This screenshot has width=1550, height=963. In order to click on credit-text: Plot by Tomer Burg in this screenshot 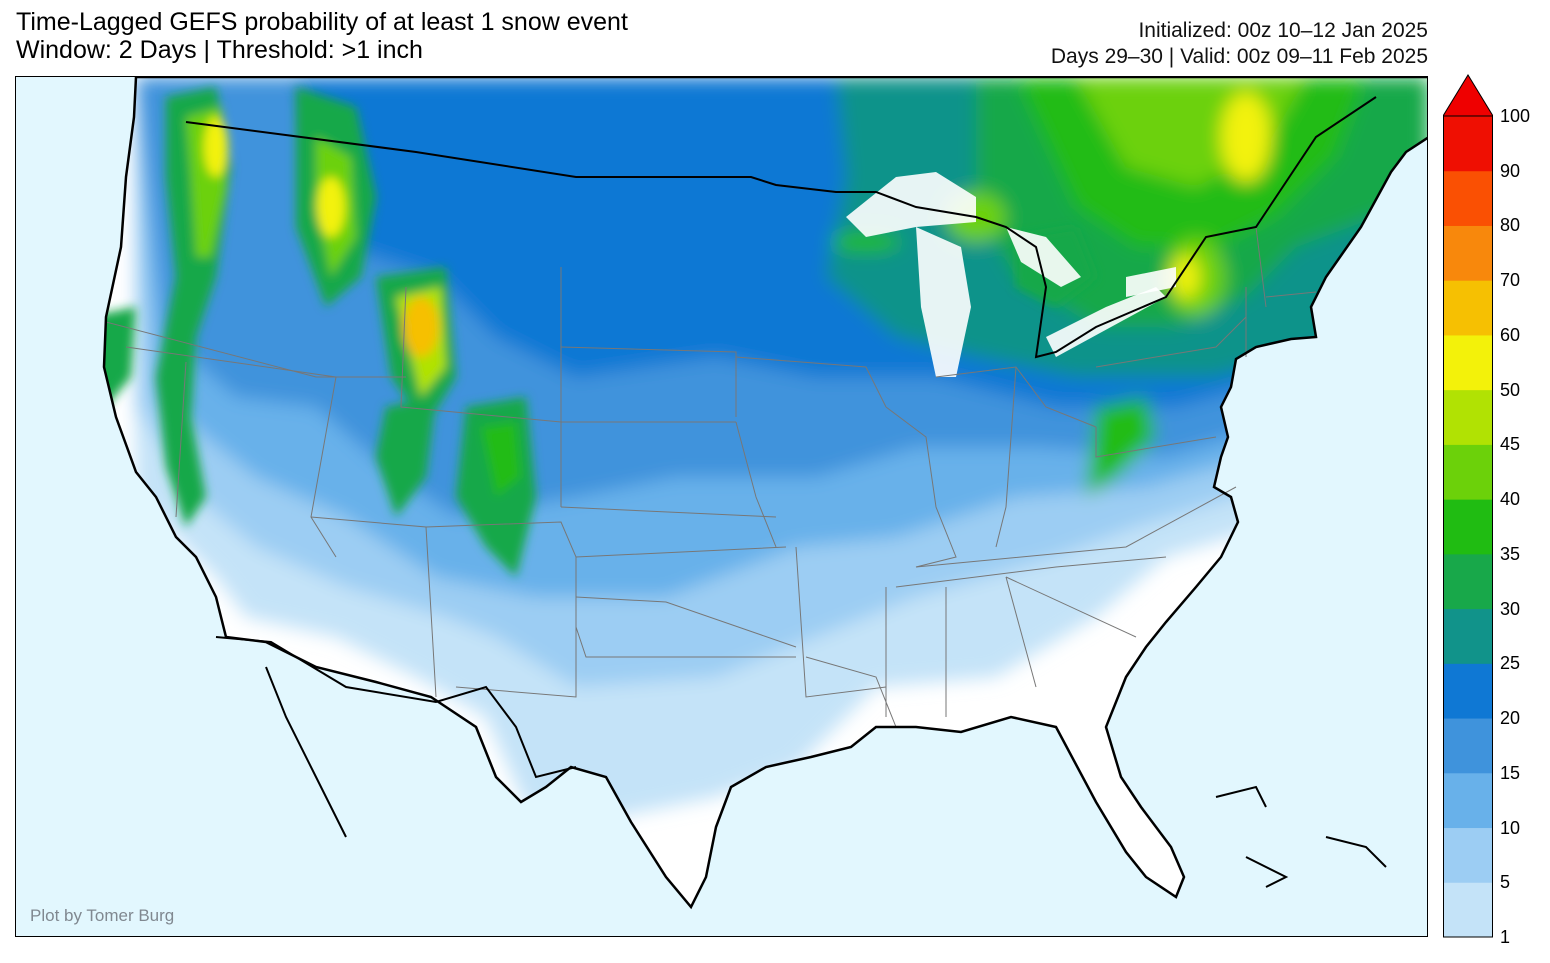, I will do `click(102, 915)`.